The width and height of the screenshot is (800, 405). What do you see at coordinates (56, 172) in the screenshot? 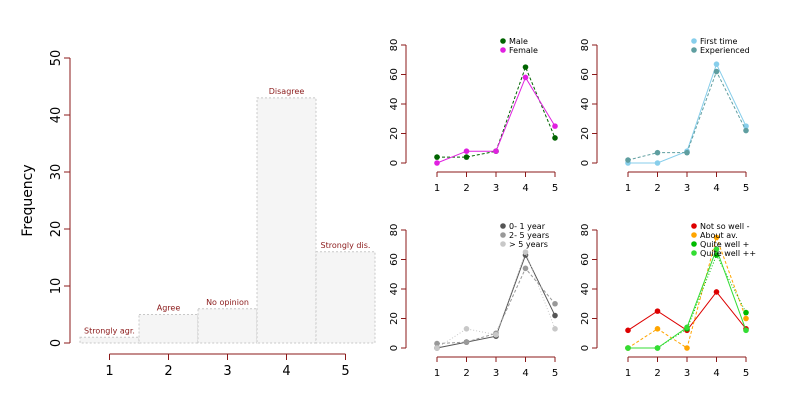
I see `y-tick-label-30: 30` at bounding box center [56, 172].